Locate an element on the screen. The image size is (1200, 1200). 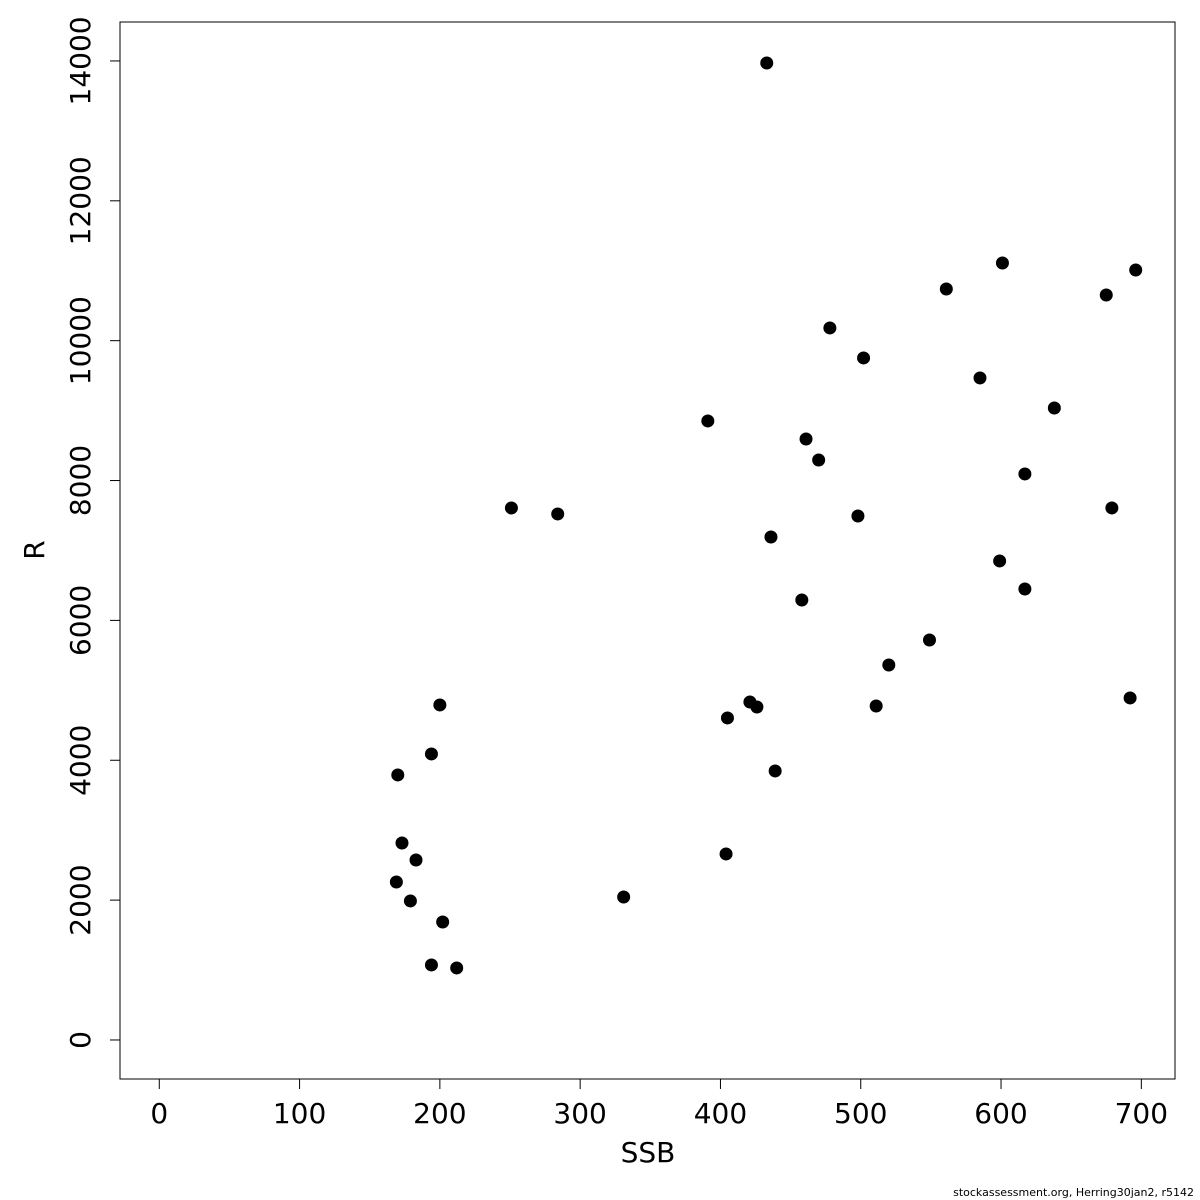
x-tick-label: 100 is located at coordinates (299, 1113).